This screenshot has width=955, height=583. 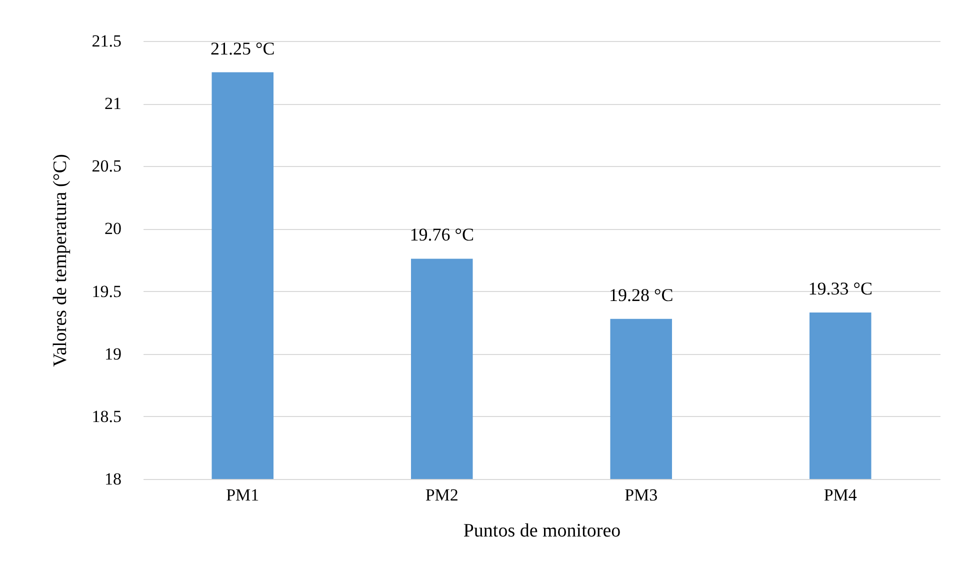 What do you see at coordinates (107, 41) in the screenshot?
I see `y-tick-label: 21.5` at bounding box center [107, 41].